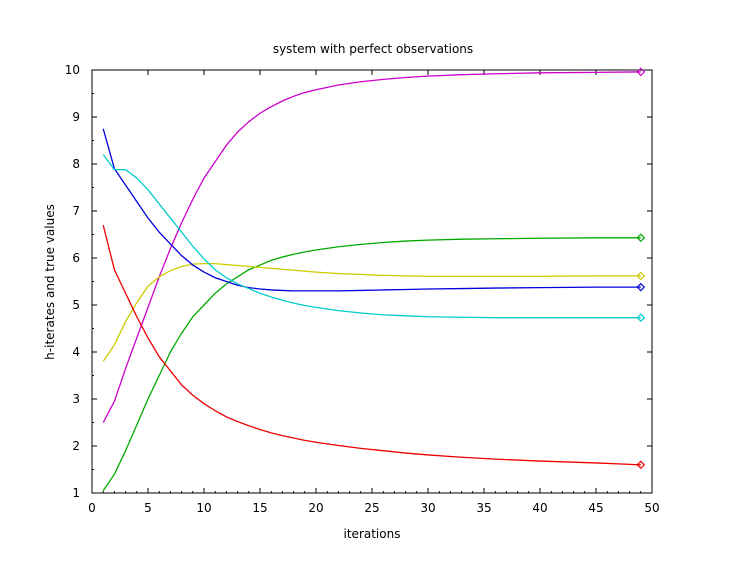 This screenshot has width=747, height=564. I want to click on x-tick-label: 45, so click(595, 508).